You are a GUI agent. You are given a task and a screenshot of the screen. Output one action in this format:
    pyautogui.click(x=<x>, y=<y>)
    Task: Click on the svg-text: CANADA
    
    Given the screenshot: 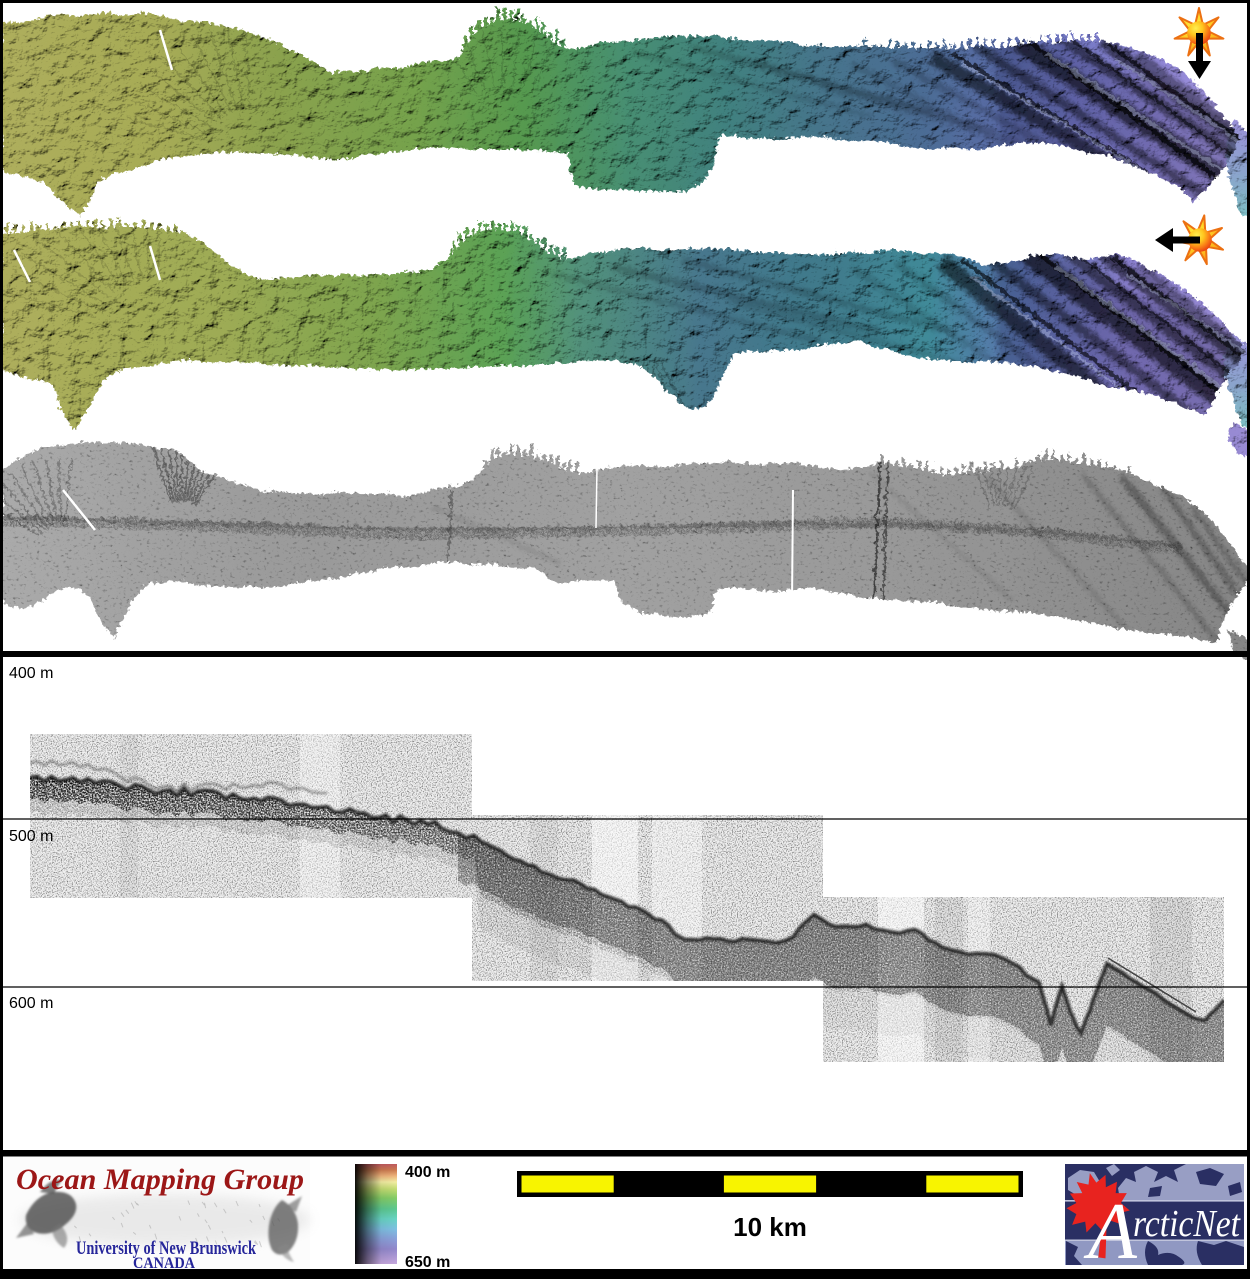 What is the action you would take?
    pyautogui.click(x=164, y=1263)
    